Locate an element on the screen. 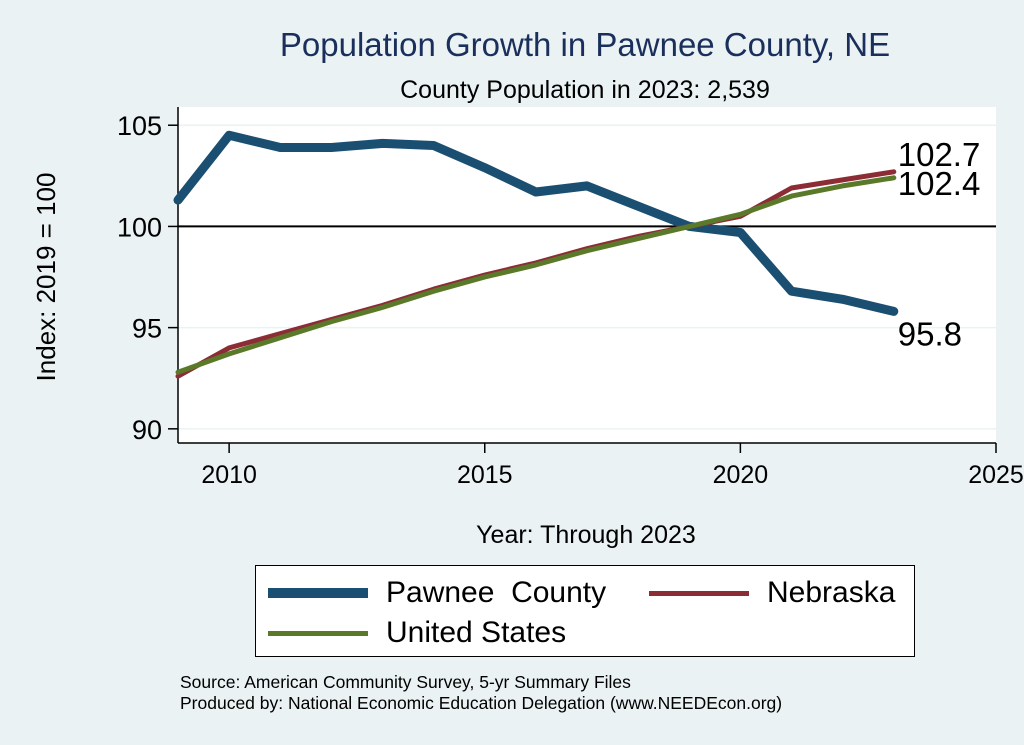 The image size is (1024, 745). chart-subtitle: County Population in 2023: 2,539 is located at coordinates (585, 90).